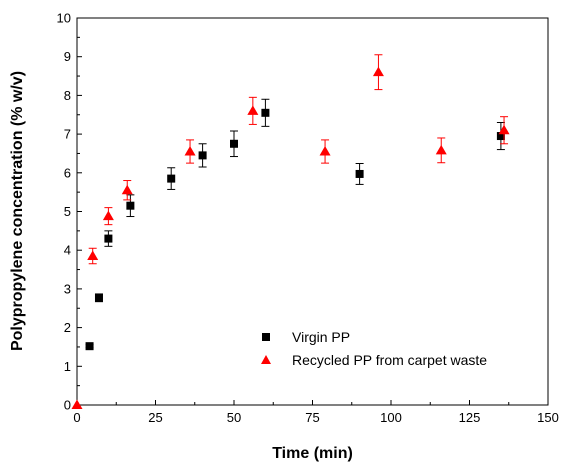 The width and height of the screenshot is (569, 464). Describe the element at coordinates (67, 134) in the screenshot. I see `y-tick-label: 7` at that location.